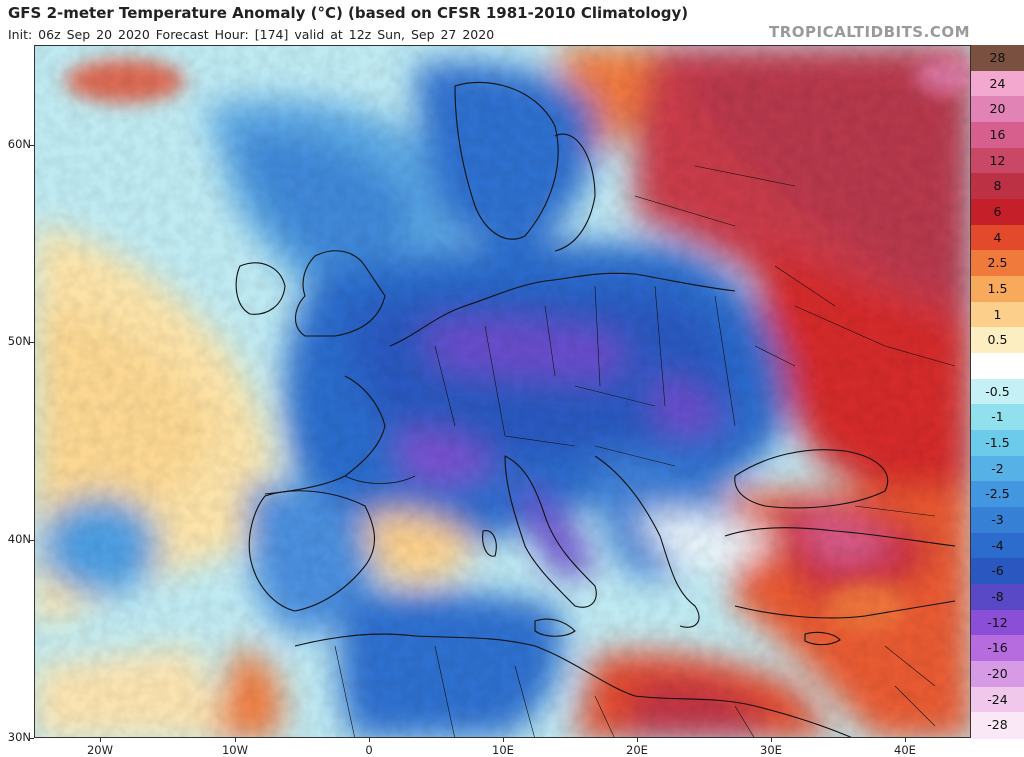  I want to click on colorbar-label: 4, so click(997, 237).